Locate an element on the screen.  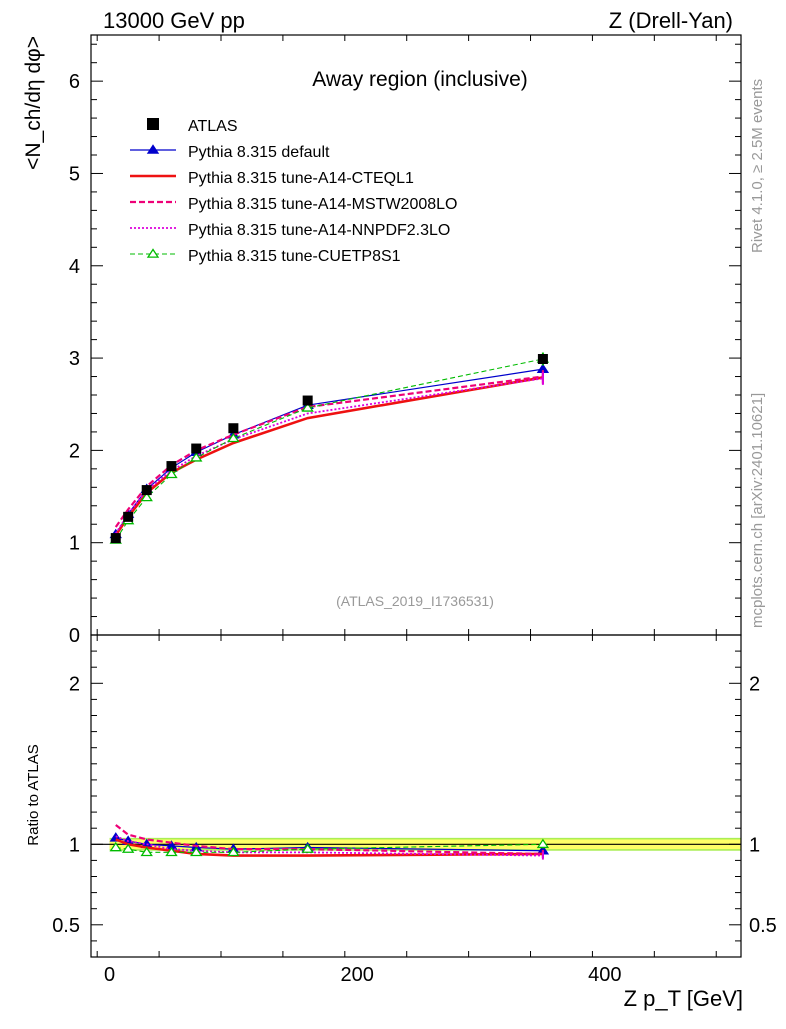
x-tick-label: 400 is located at coordinates (604, 975).